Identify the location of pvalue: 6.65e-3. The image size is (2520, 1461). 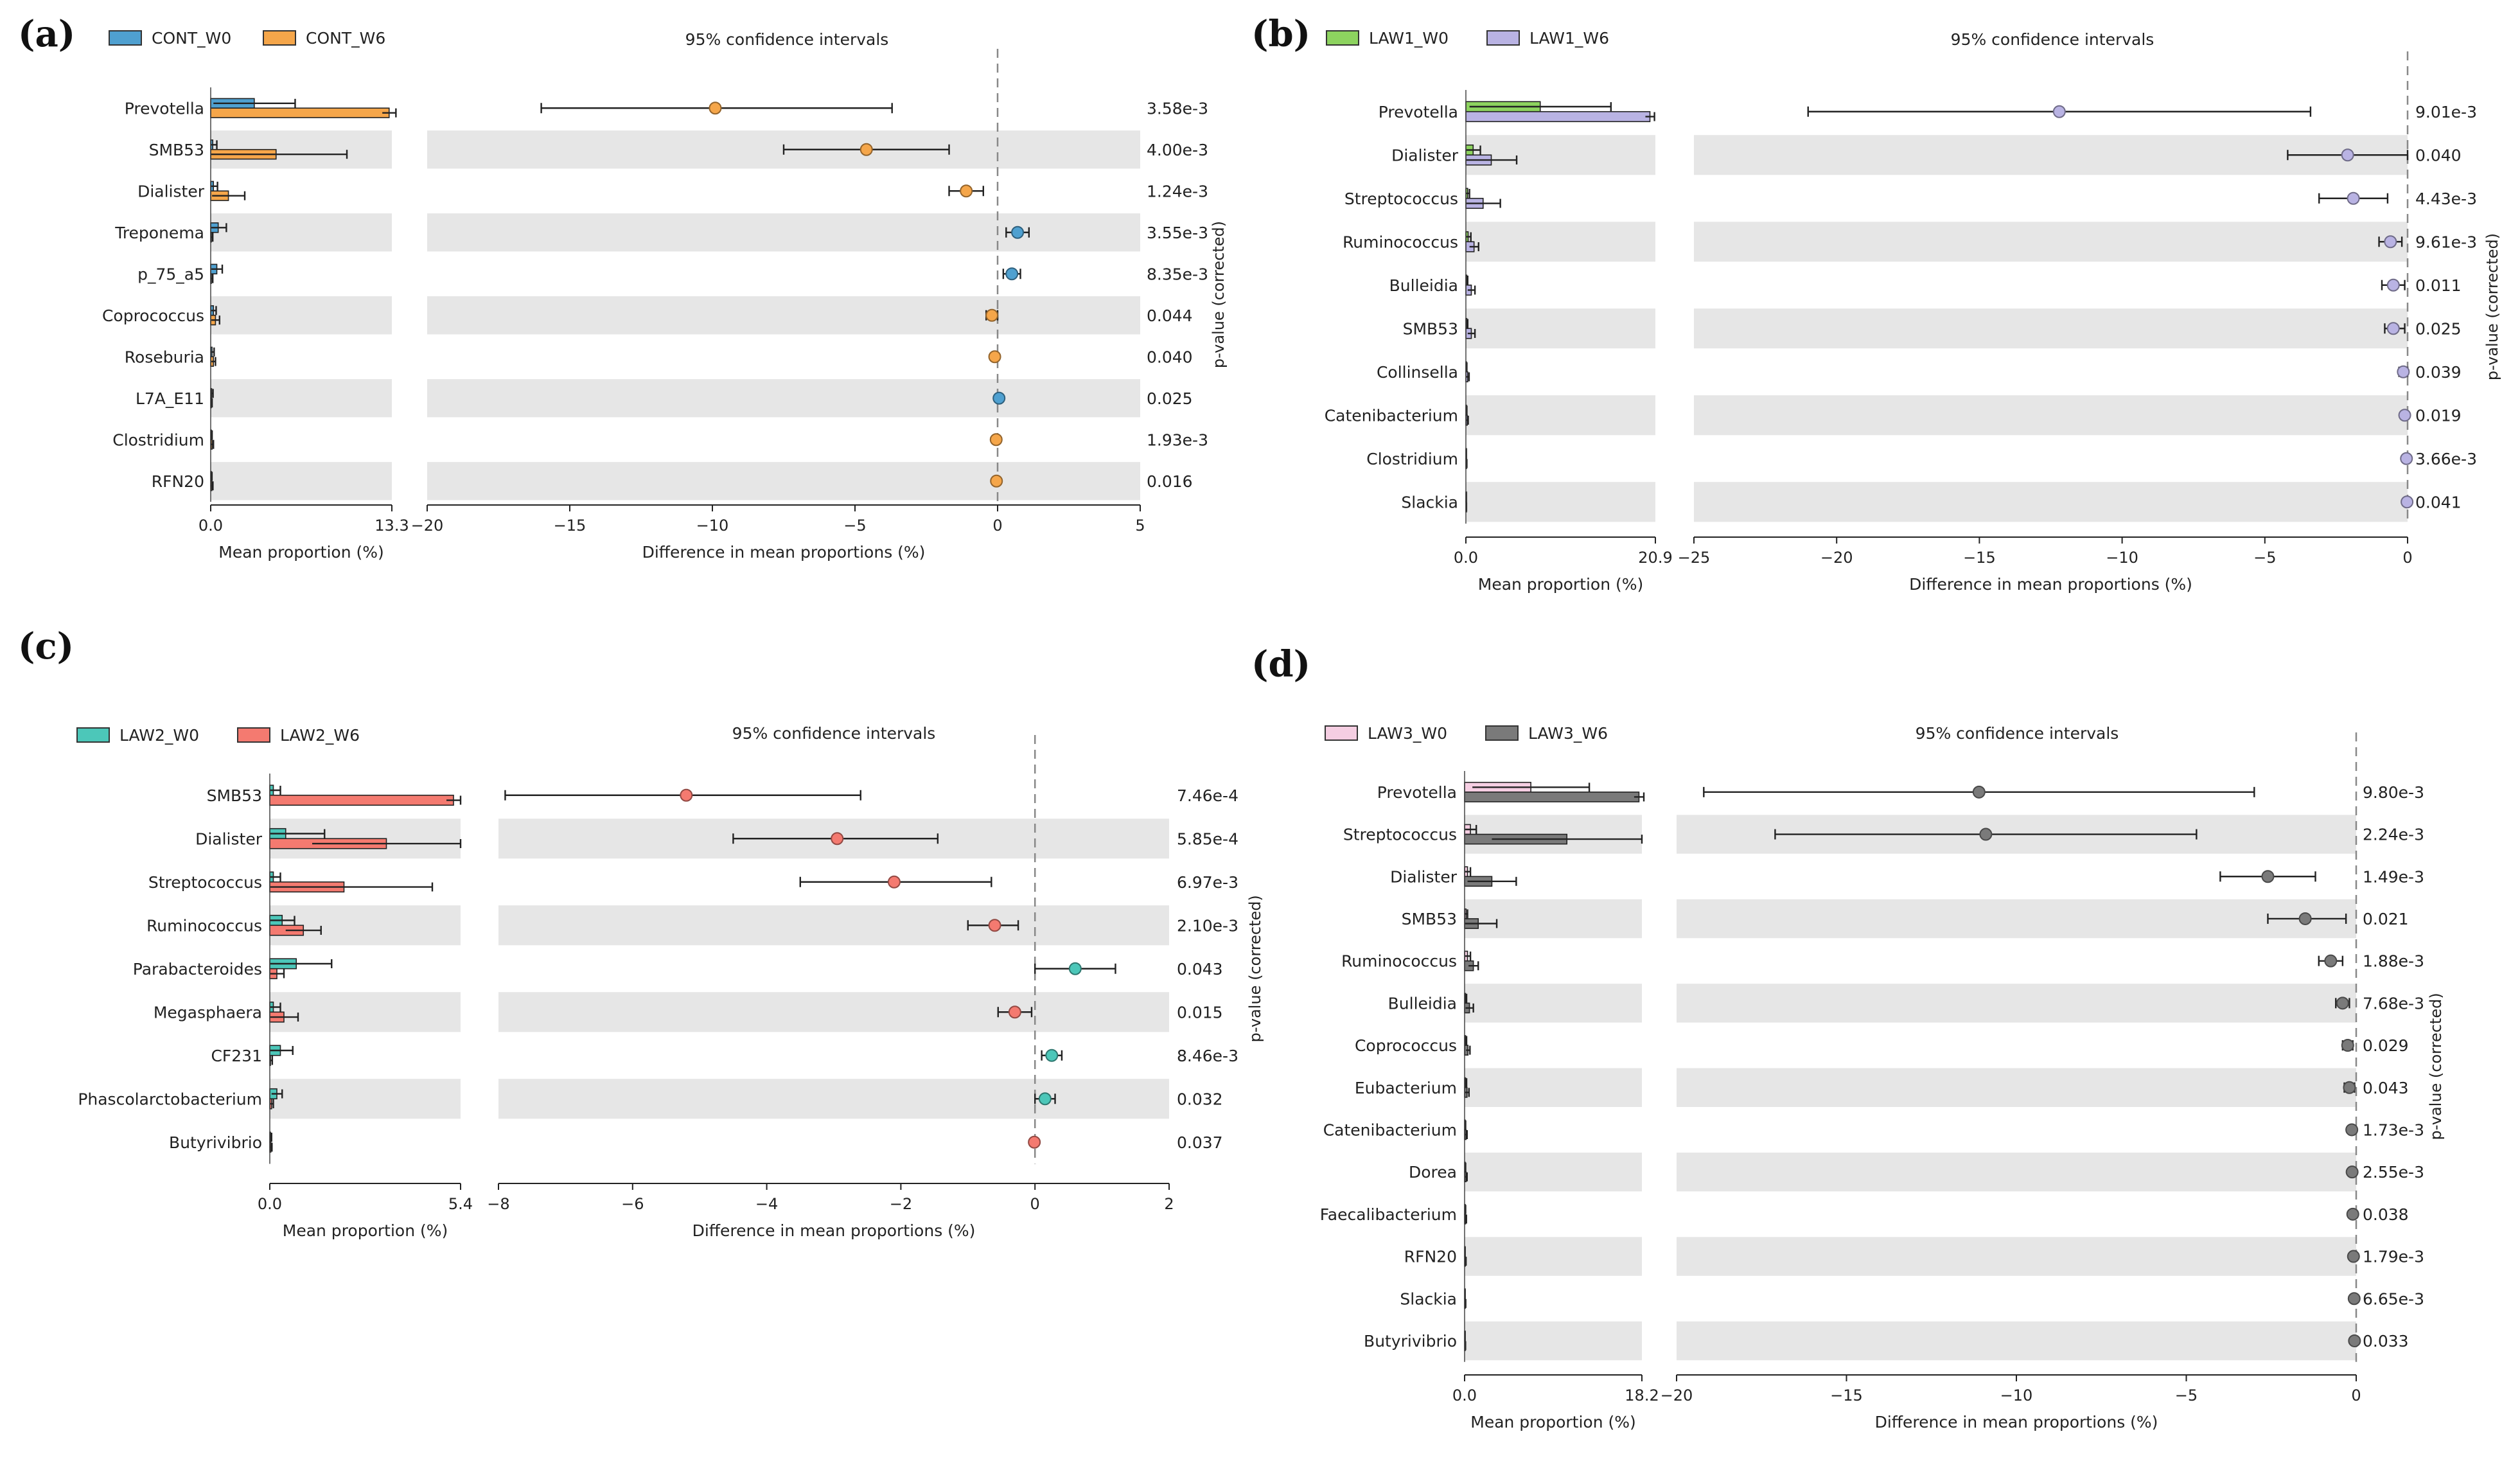
(2393, 1299).